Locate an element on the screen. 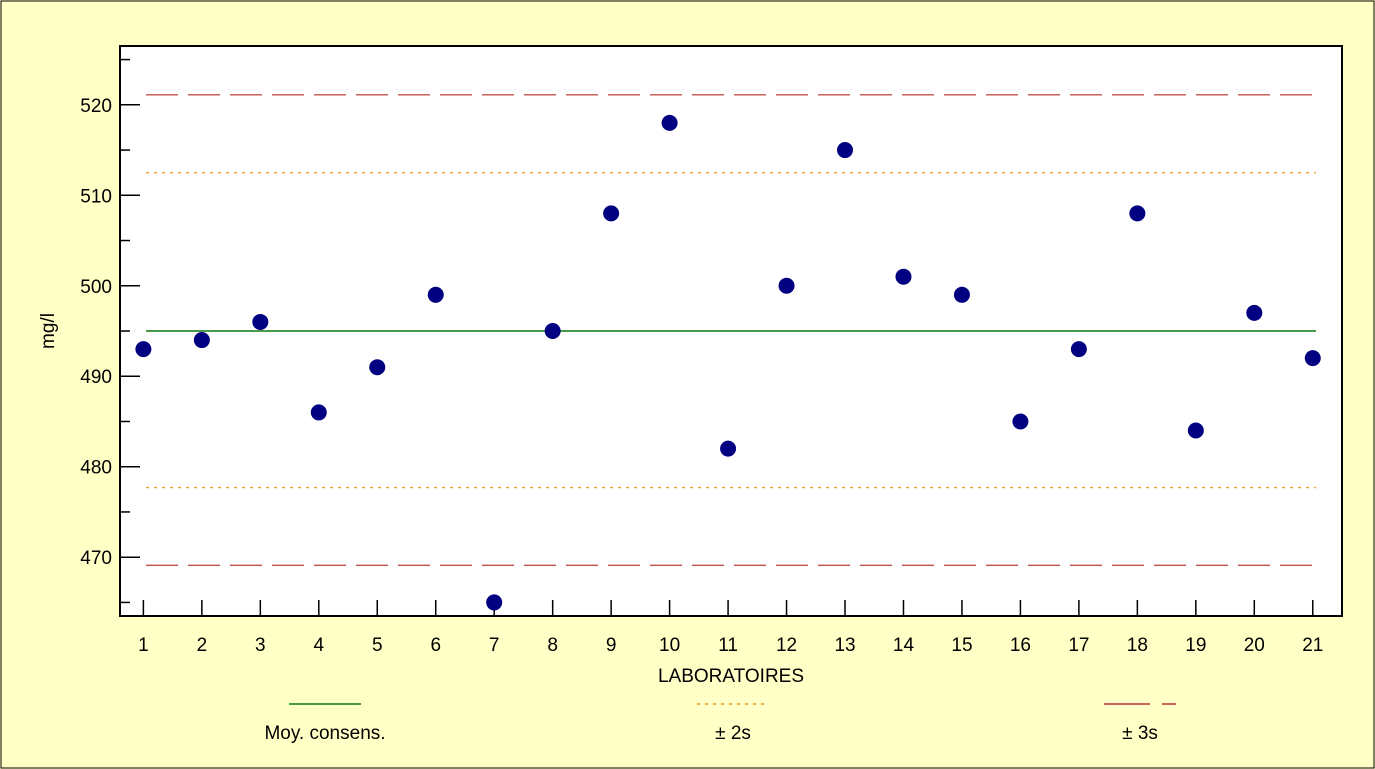 The width and height of the screenshot is (1375, 769). x-tick-label: 4 is located at coordinates (319, 645).